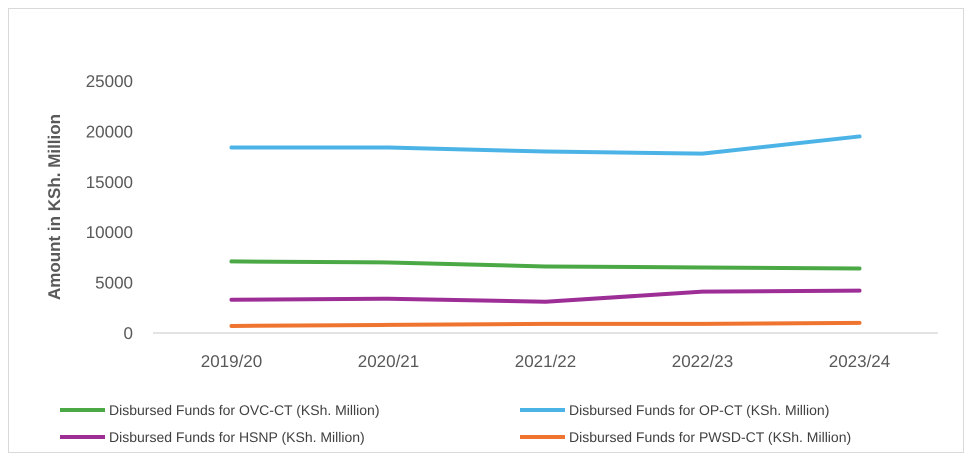  Describe the element at coordinates (237, 437) in the screenshot. I see `legend-label: Disbursed Funds for HSNP (KSh. Million)` at that location.